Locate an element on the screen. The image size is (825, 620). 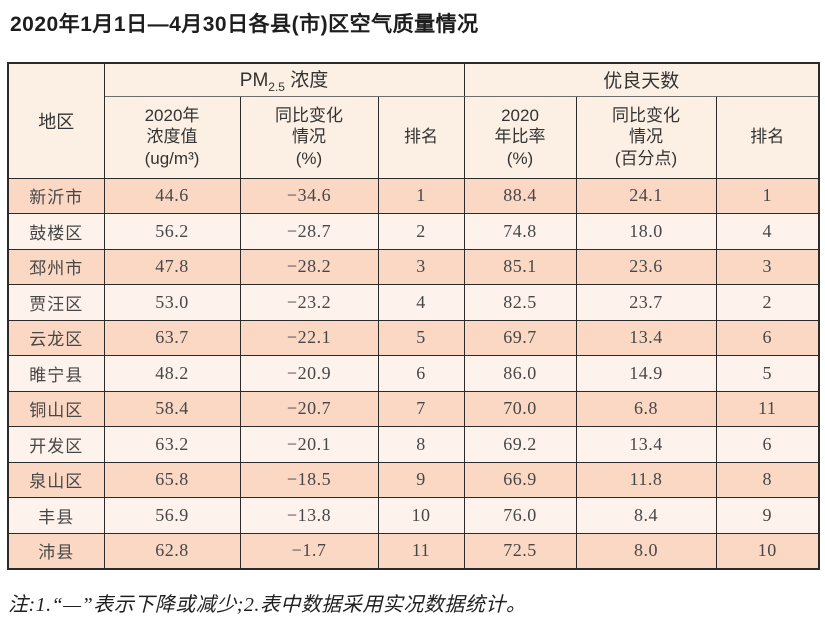
good-ratio-cell: 74.8 is located at coordinates (520, 231).